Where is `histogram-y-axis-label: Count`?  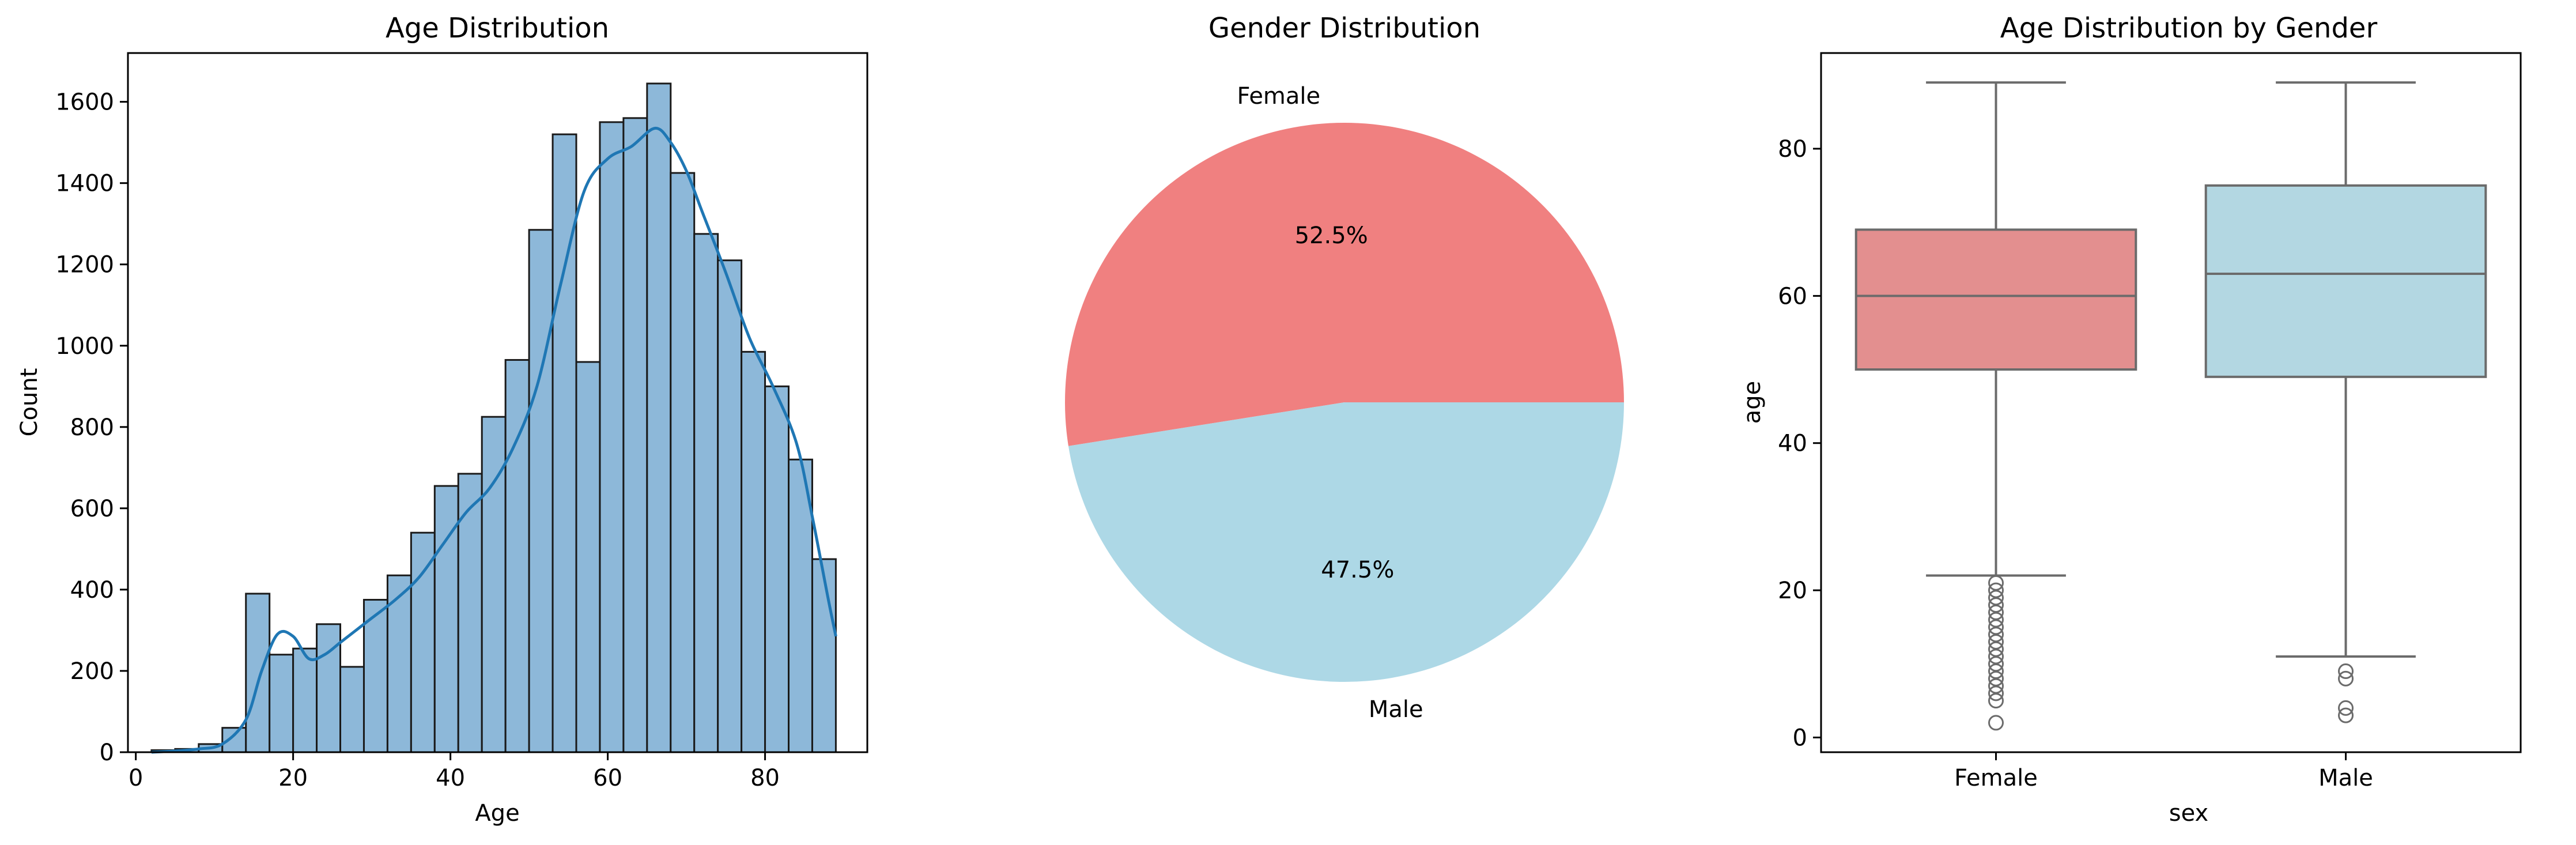
histogram-y-axis-label: Count is located at coordinates (29, 403).